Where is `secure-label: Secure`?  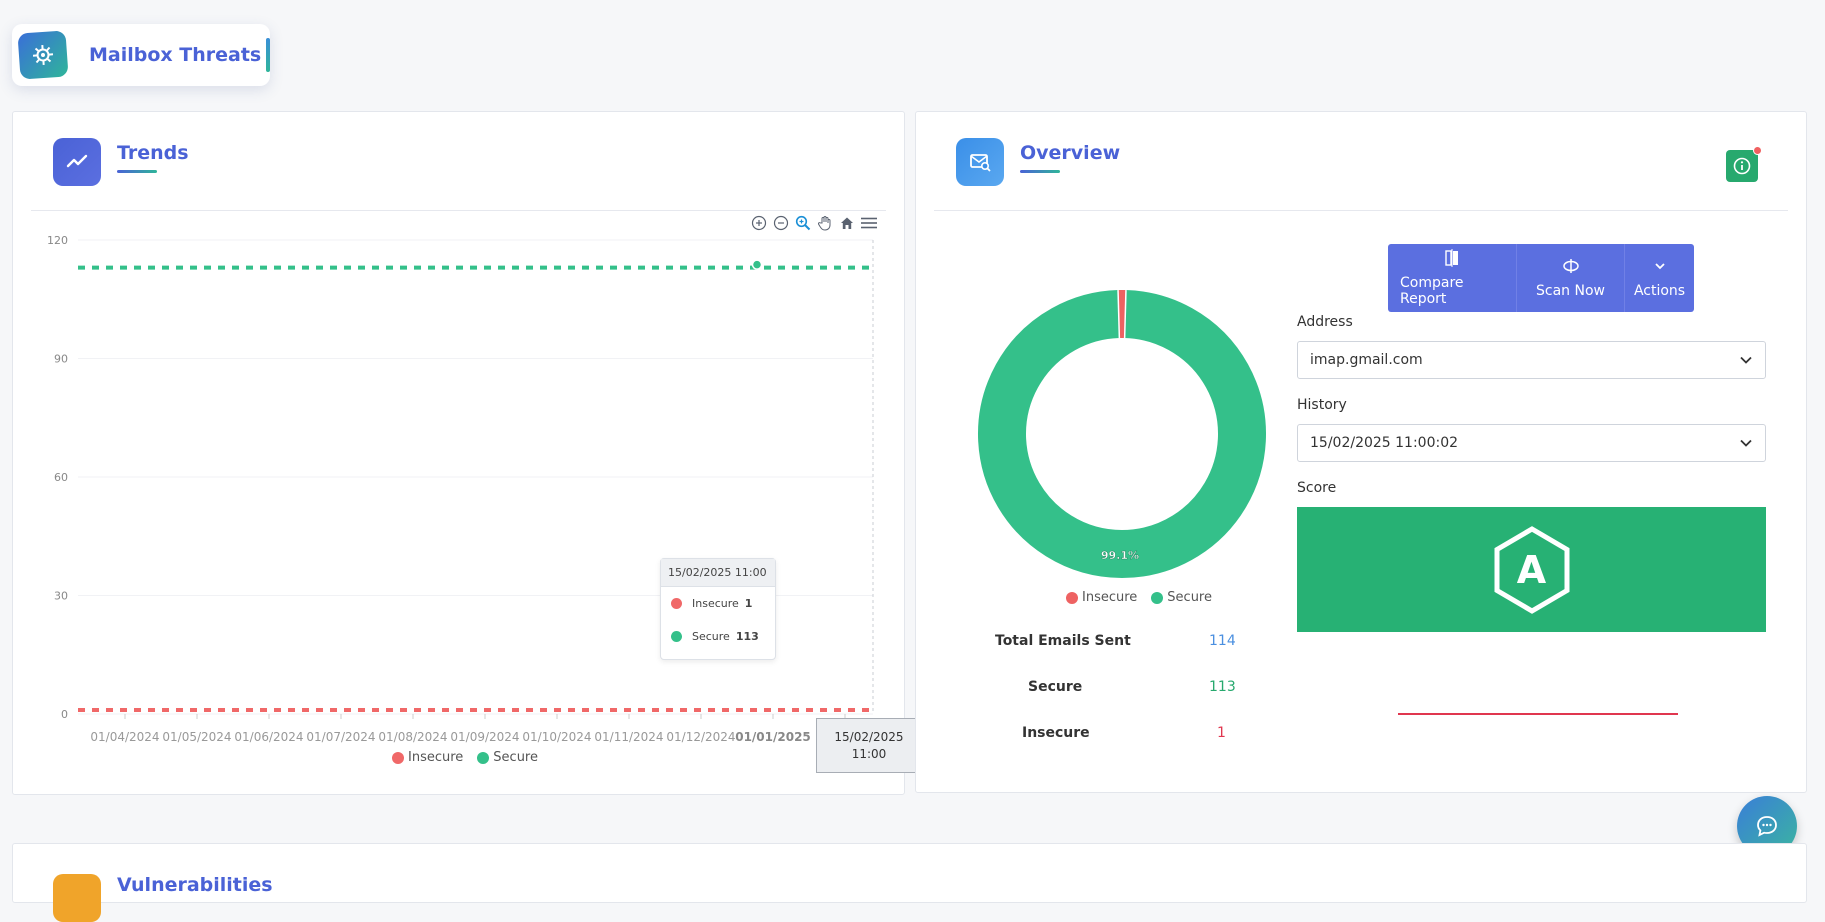
secure-label: Secure is located at coordinates (1055, 687).